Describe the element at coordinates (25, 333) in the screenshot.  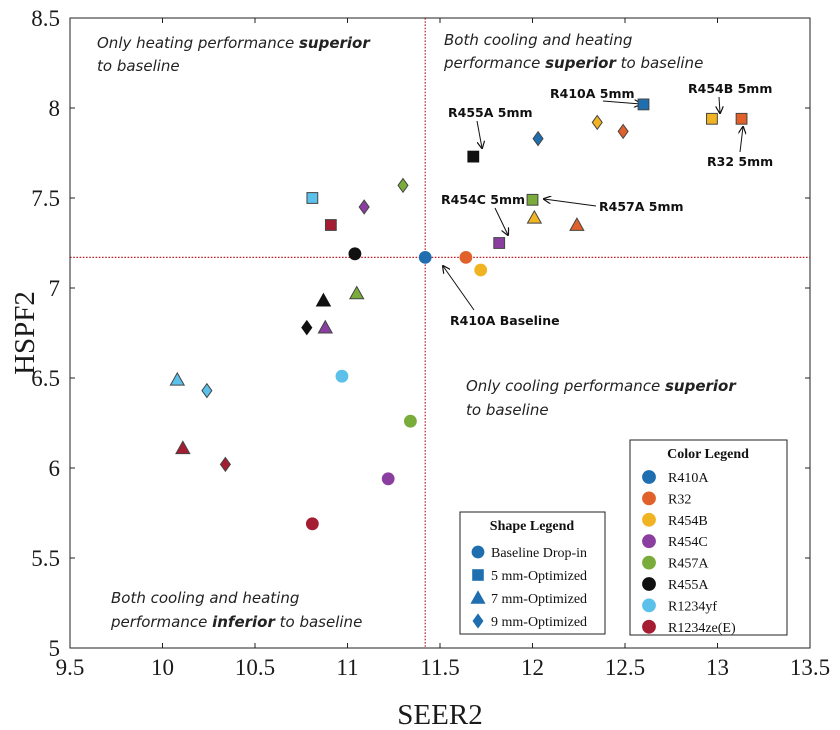
I see `y-axis-title: HSPF2` at that location.